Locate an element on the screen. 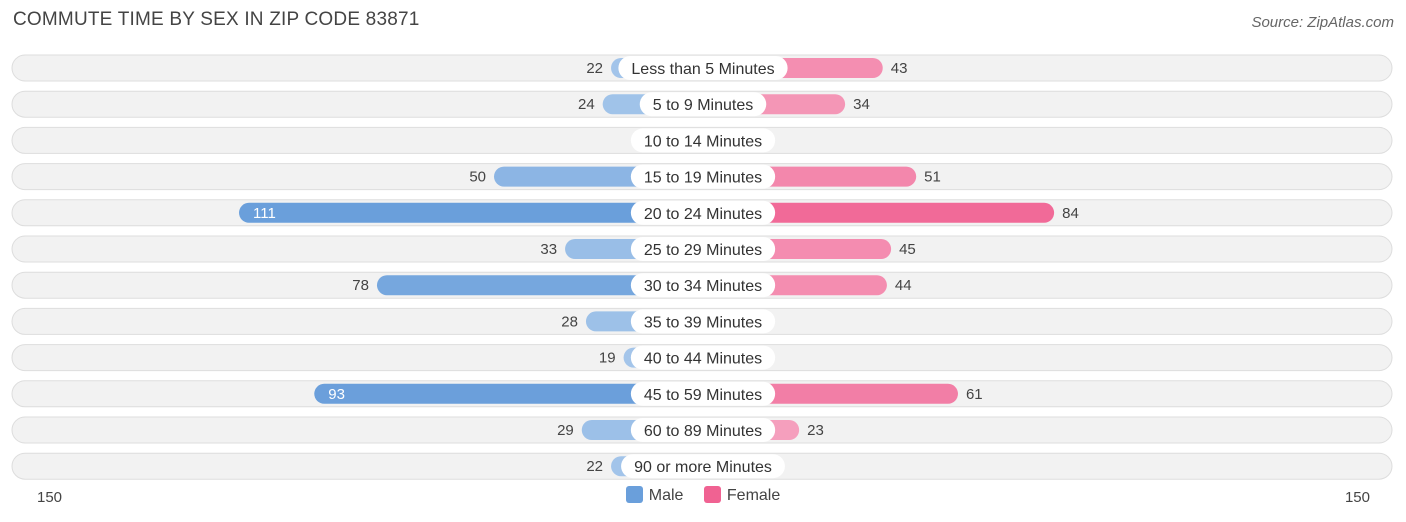  legend-label-female: Female is located at coordinates (753, 495).